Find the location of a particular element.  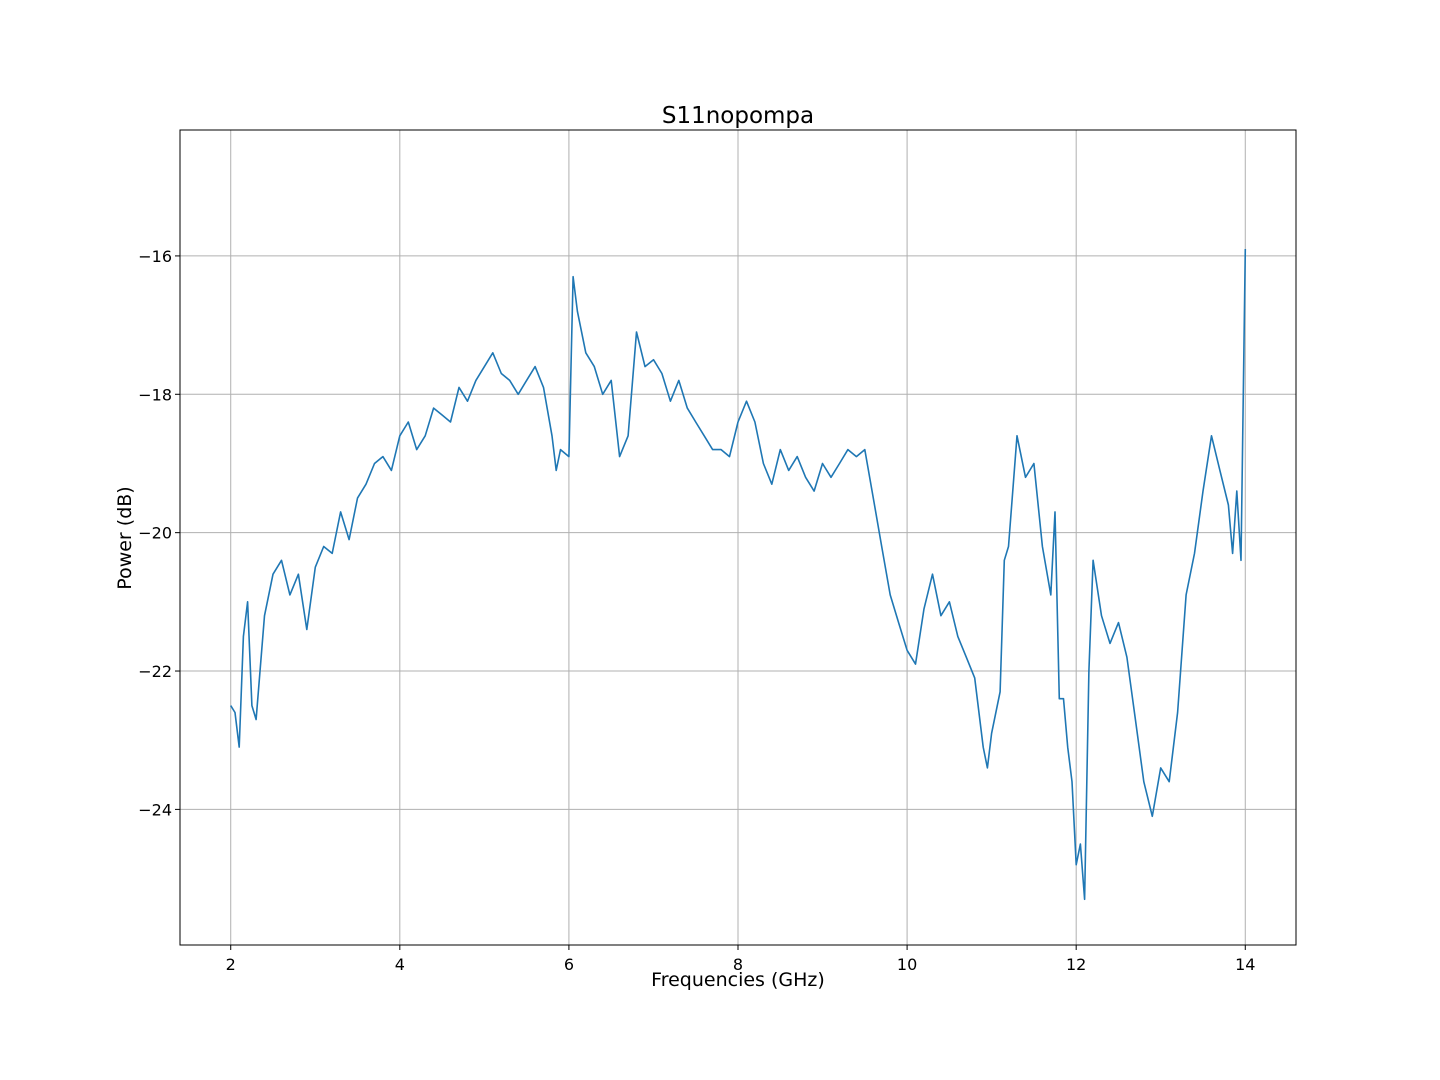

x-tick-label: 6 is located at coordinates (569, 964).